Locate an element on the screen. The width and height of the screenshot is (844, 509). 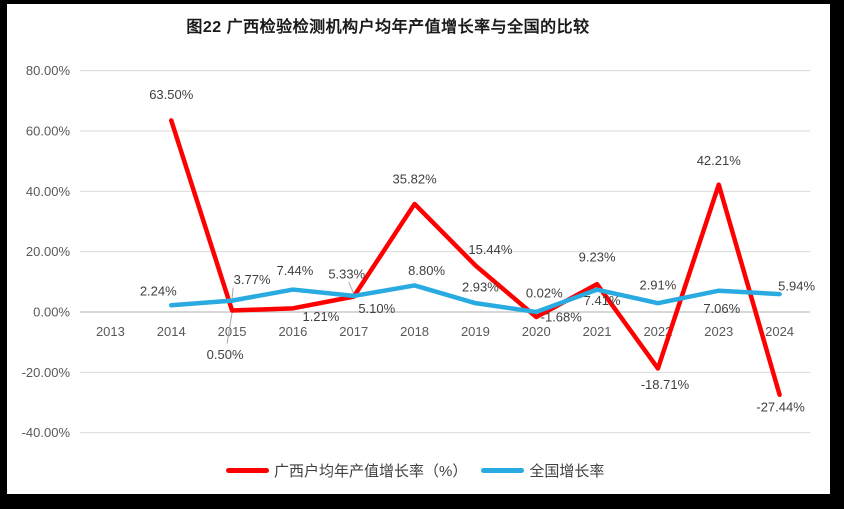
x-axis-tick-label: 2023 is located at coordinates (718, 331).